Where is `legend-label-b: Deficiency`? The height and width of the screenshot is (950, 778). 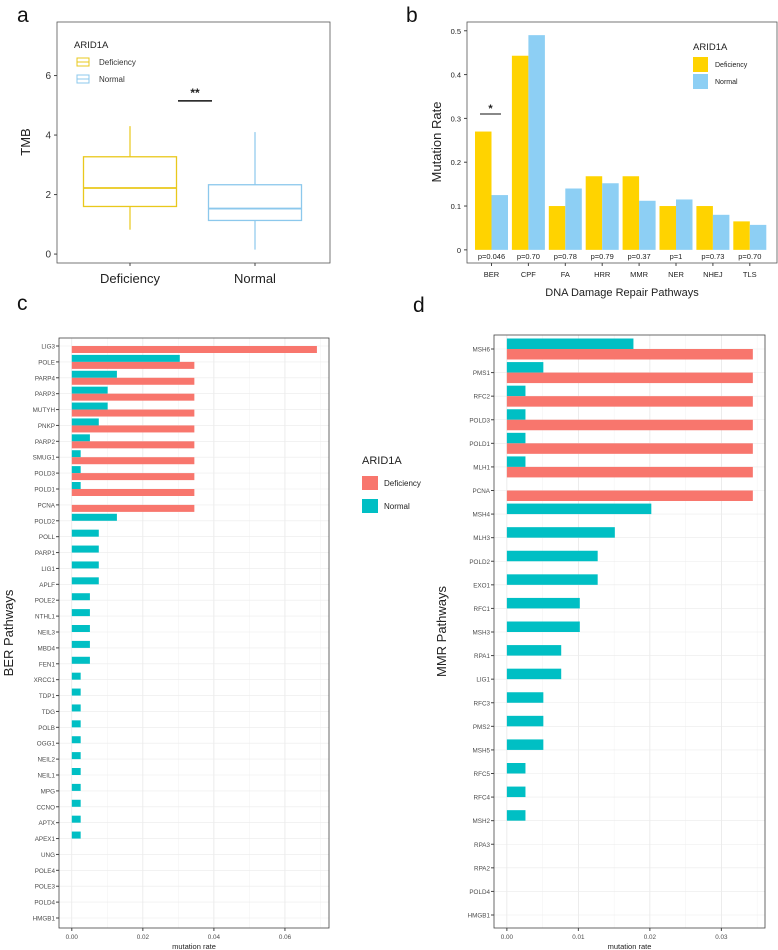
legend-label-b: Deficiency is located at coordinates (731, 65).